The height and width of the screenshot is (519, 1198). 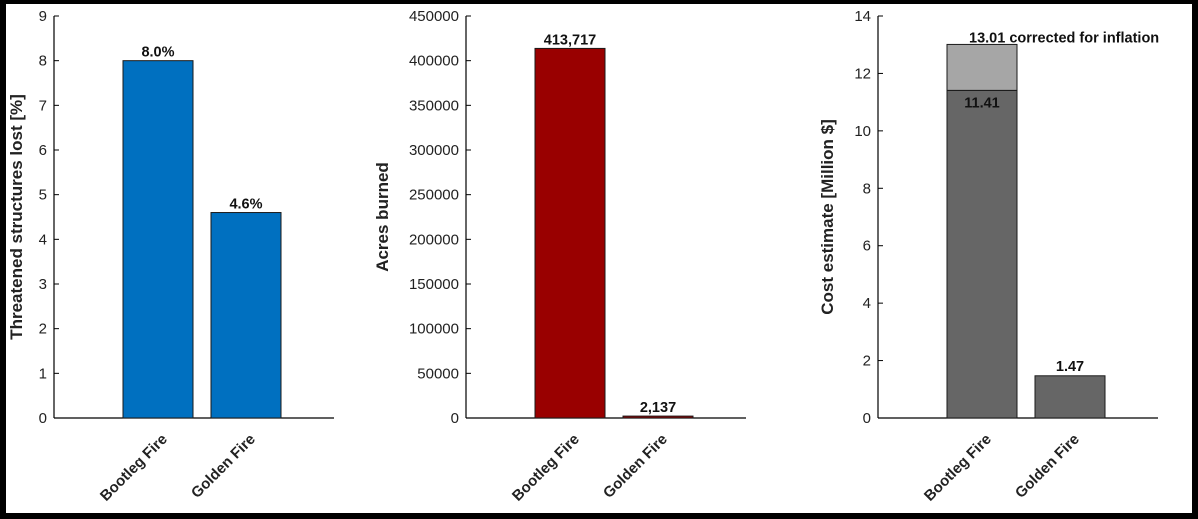 I want to click on y-tick-label: 350000, so click(x=434, y=105).